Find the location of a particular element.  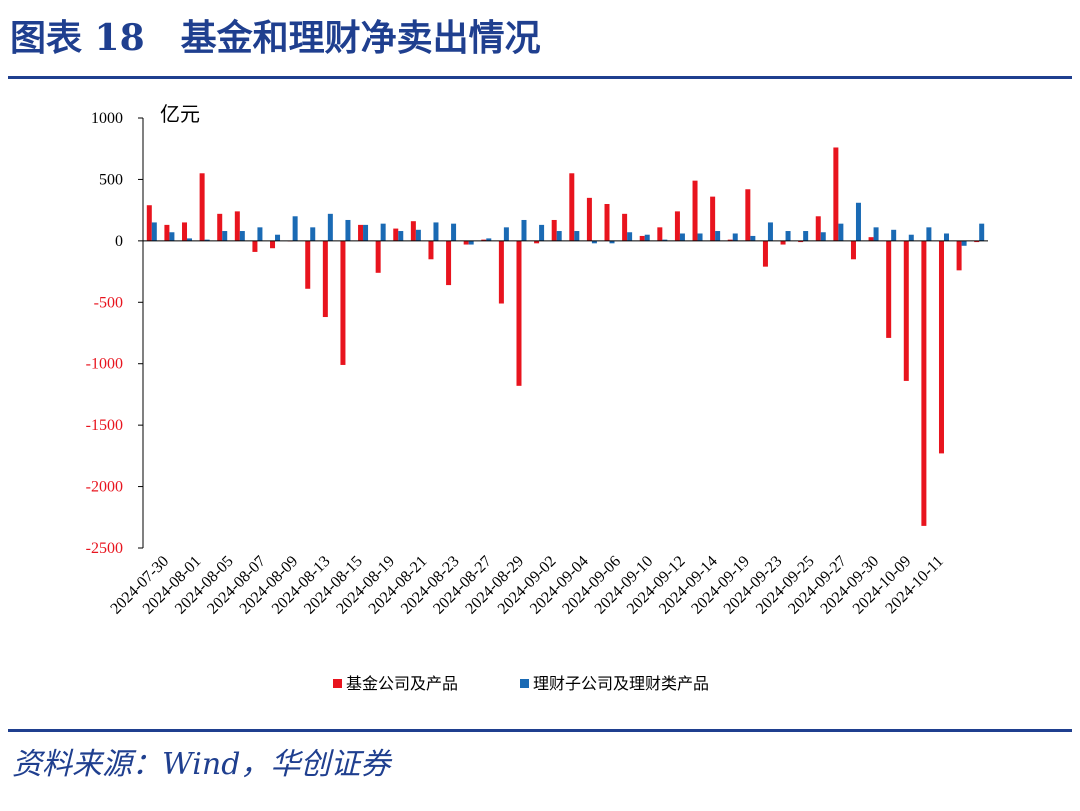

y-tick-label: 500 is located at coordinates (111, 179).